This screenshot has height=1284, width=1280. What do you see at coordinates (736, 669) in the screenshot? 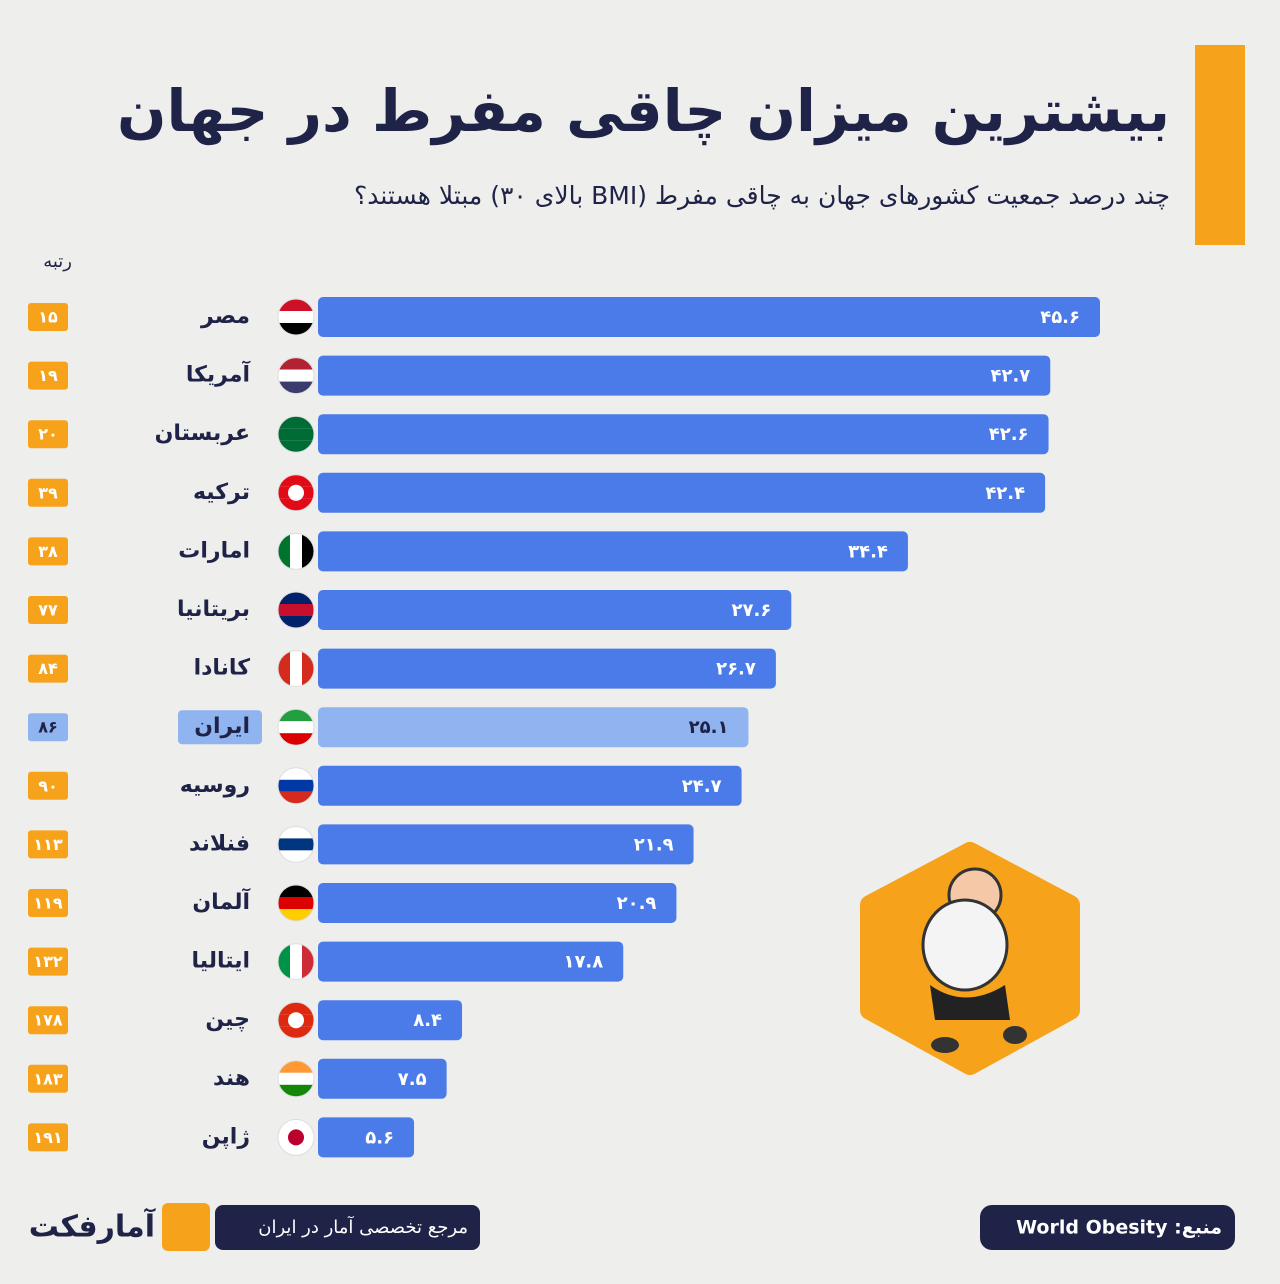
I see `value-label: ۲۶.۷` at bounding box center [736, 669].